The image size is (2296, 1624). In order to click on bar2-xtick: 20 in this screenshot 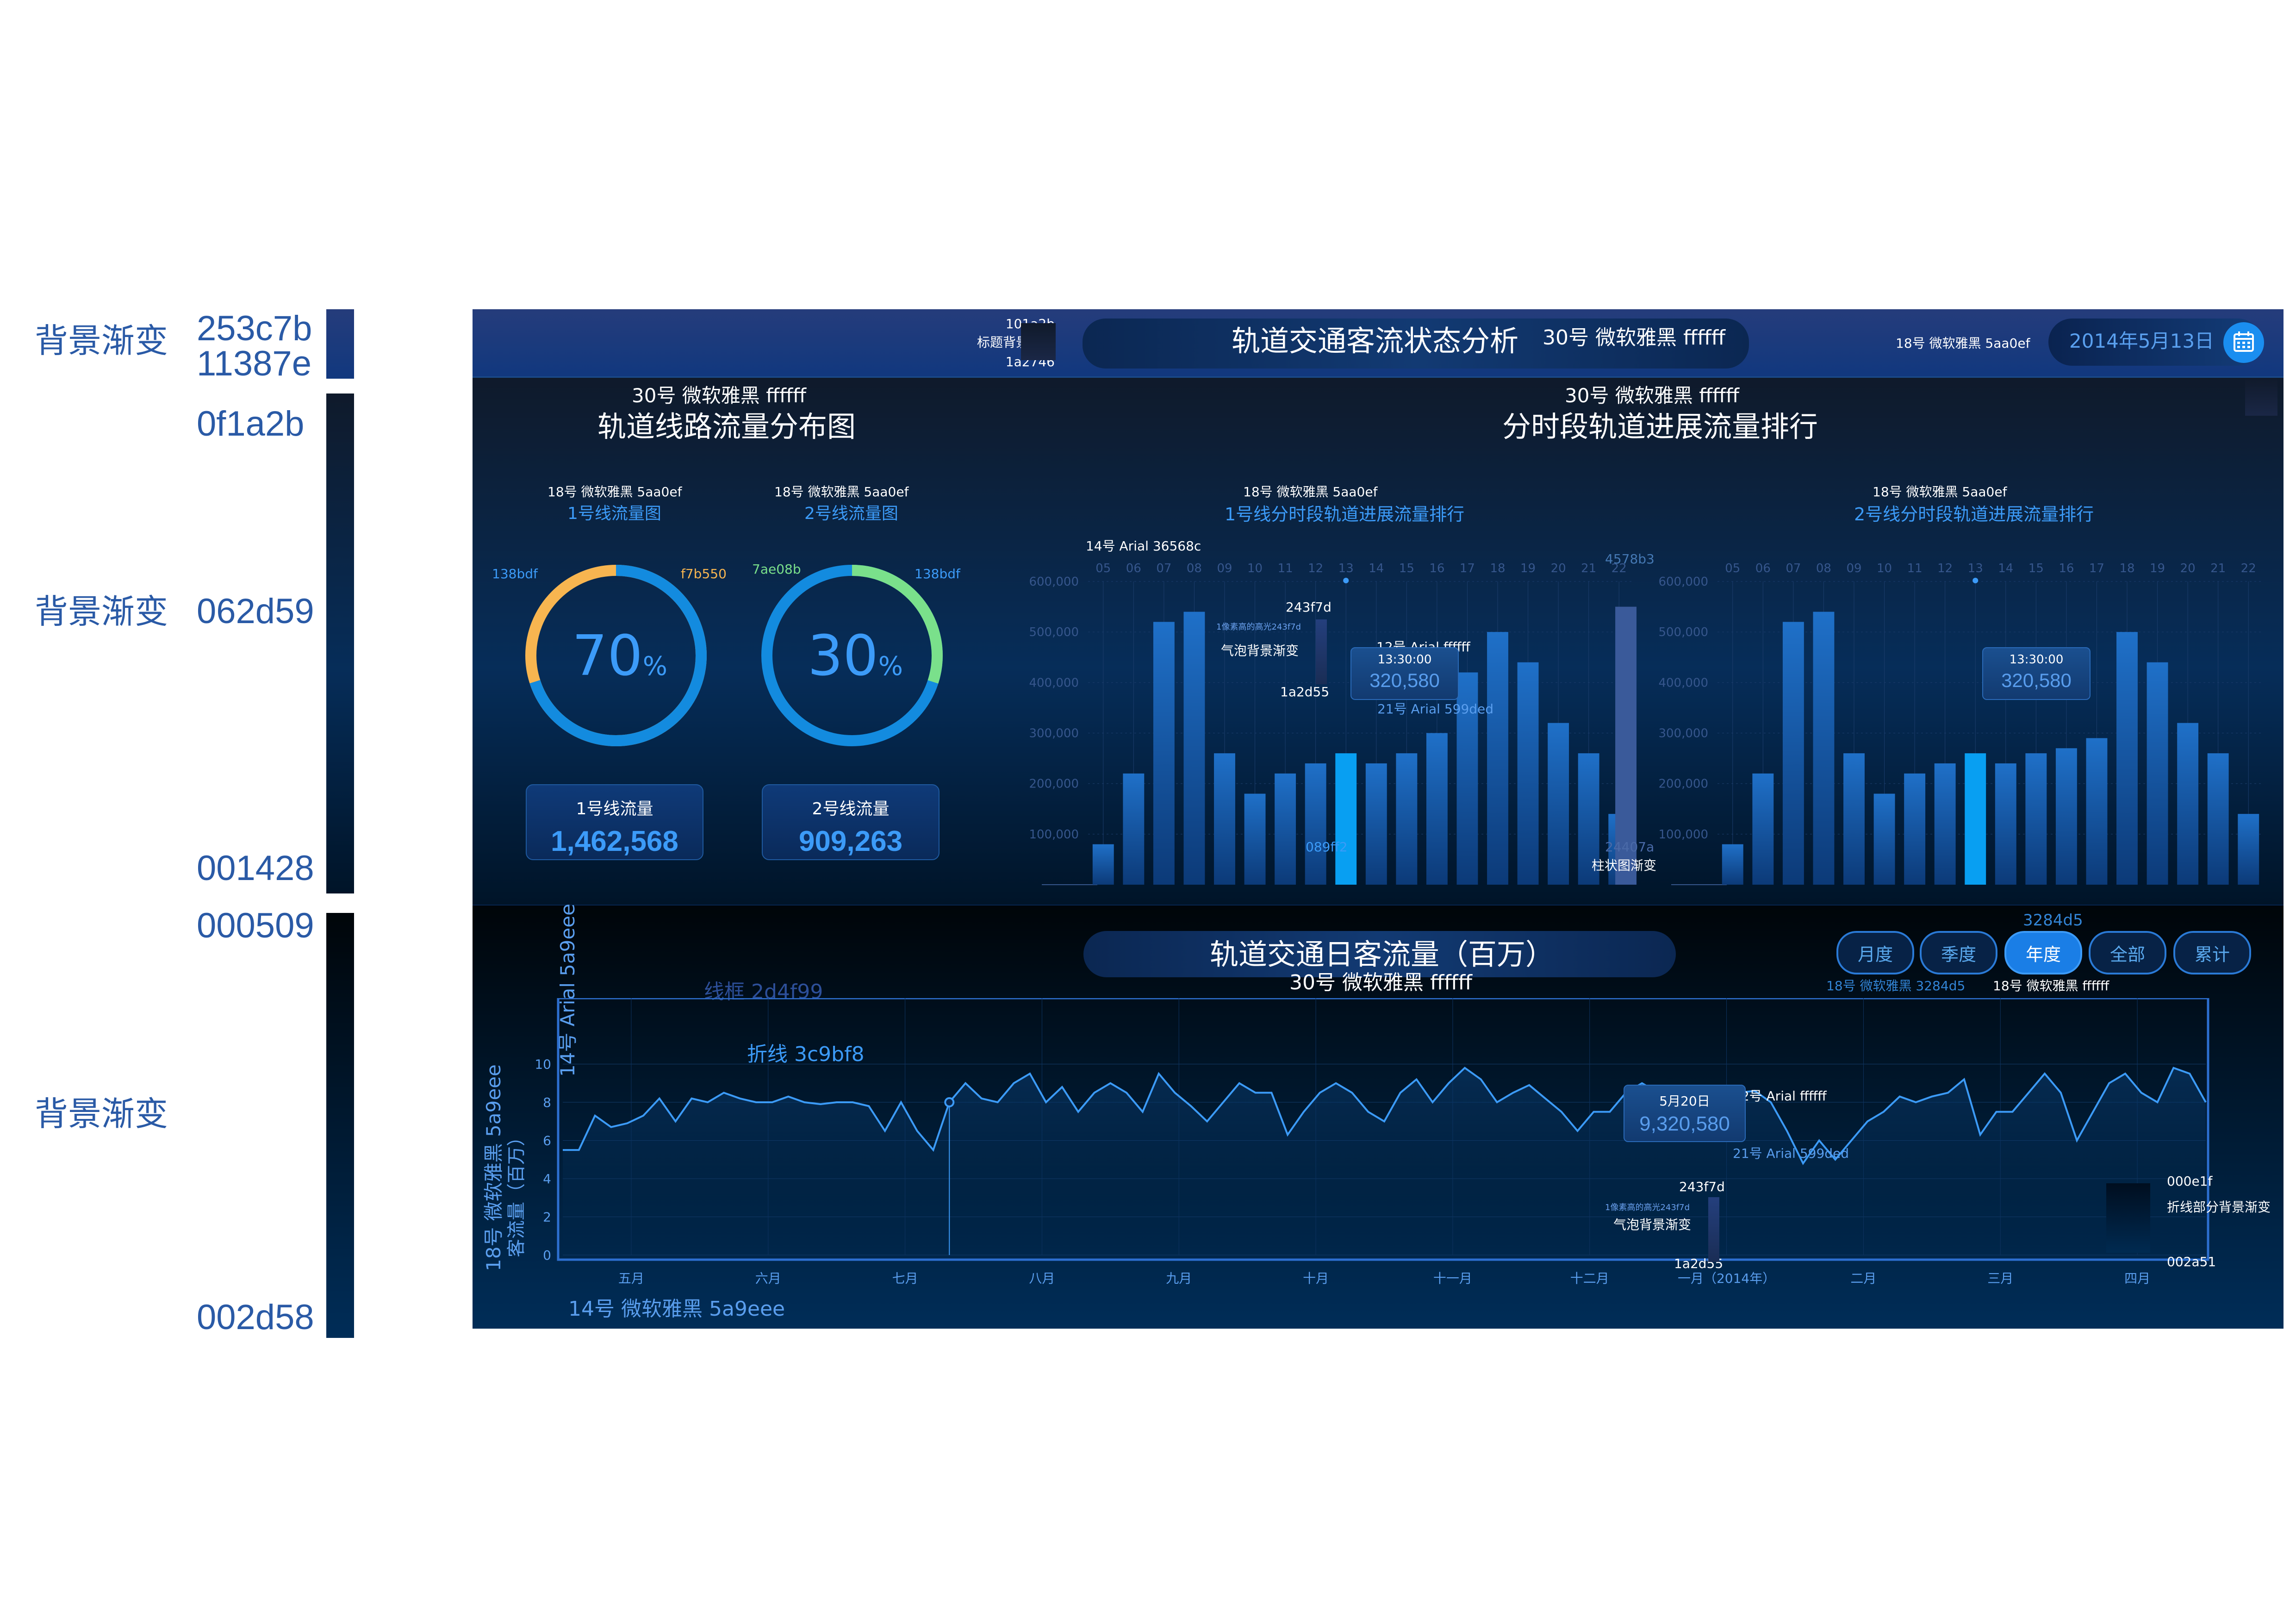, I will do `click(2188, 568)`.